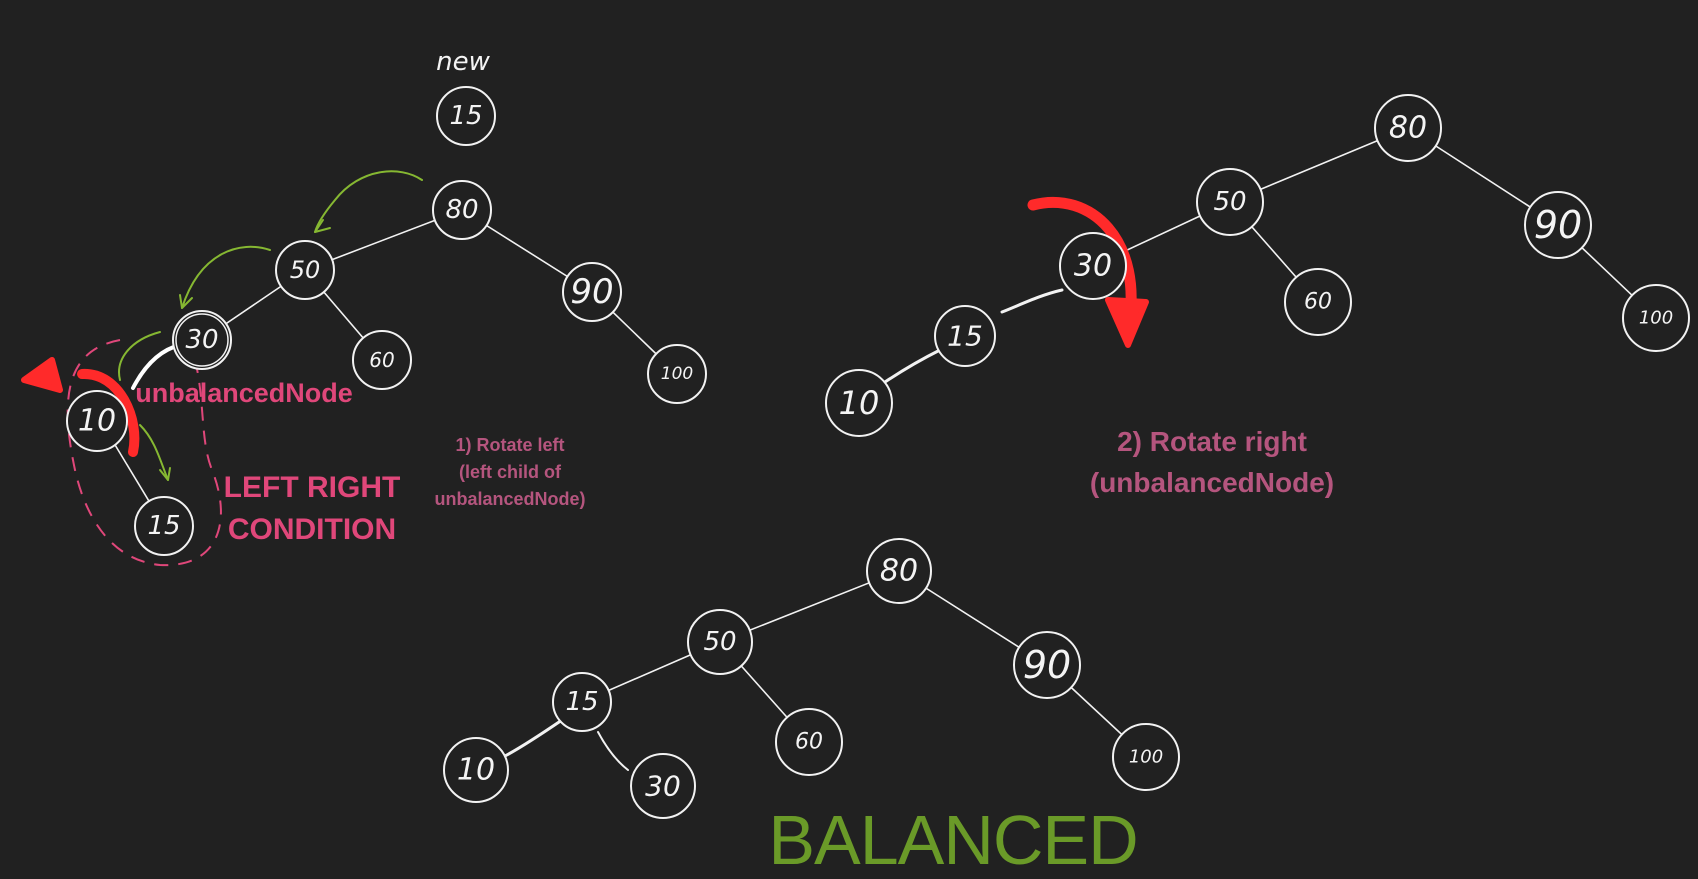  I want to click on new-label: new, so click(463, 62).